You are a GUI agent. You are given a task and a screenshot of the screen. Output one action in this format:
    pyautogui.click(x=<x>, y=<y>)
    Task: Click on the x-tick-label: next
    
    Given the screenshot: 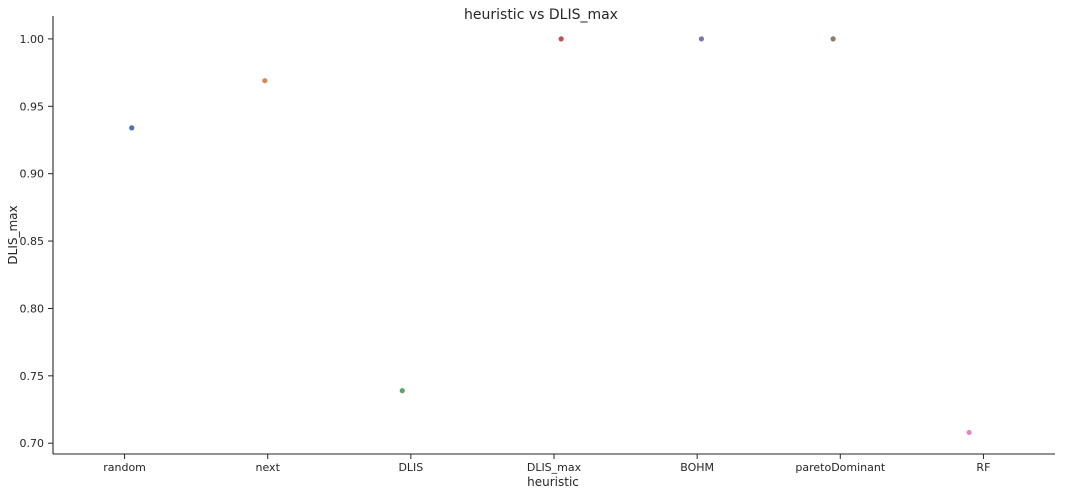 What is the action you would take?
    pyautogui.click(x=268, y=467)
    